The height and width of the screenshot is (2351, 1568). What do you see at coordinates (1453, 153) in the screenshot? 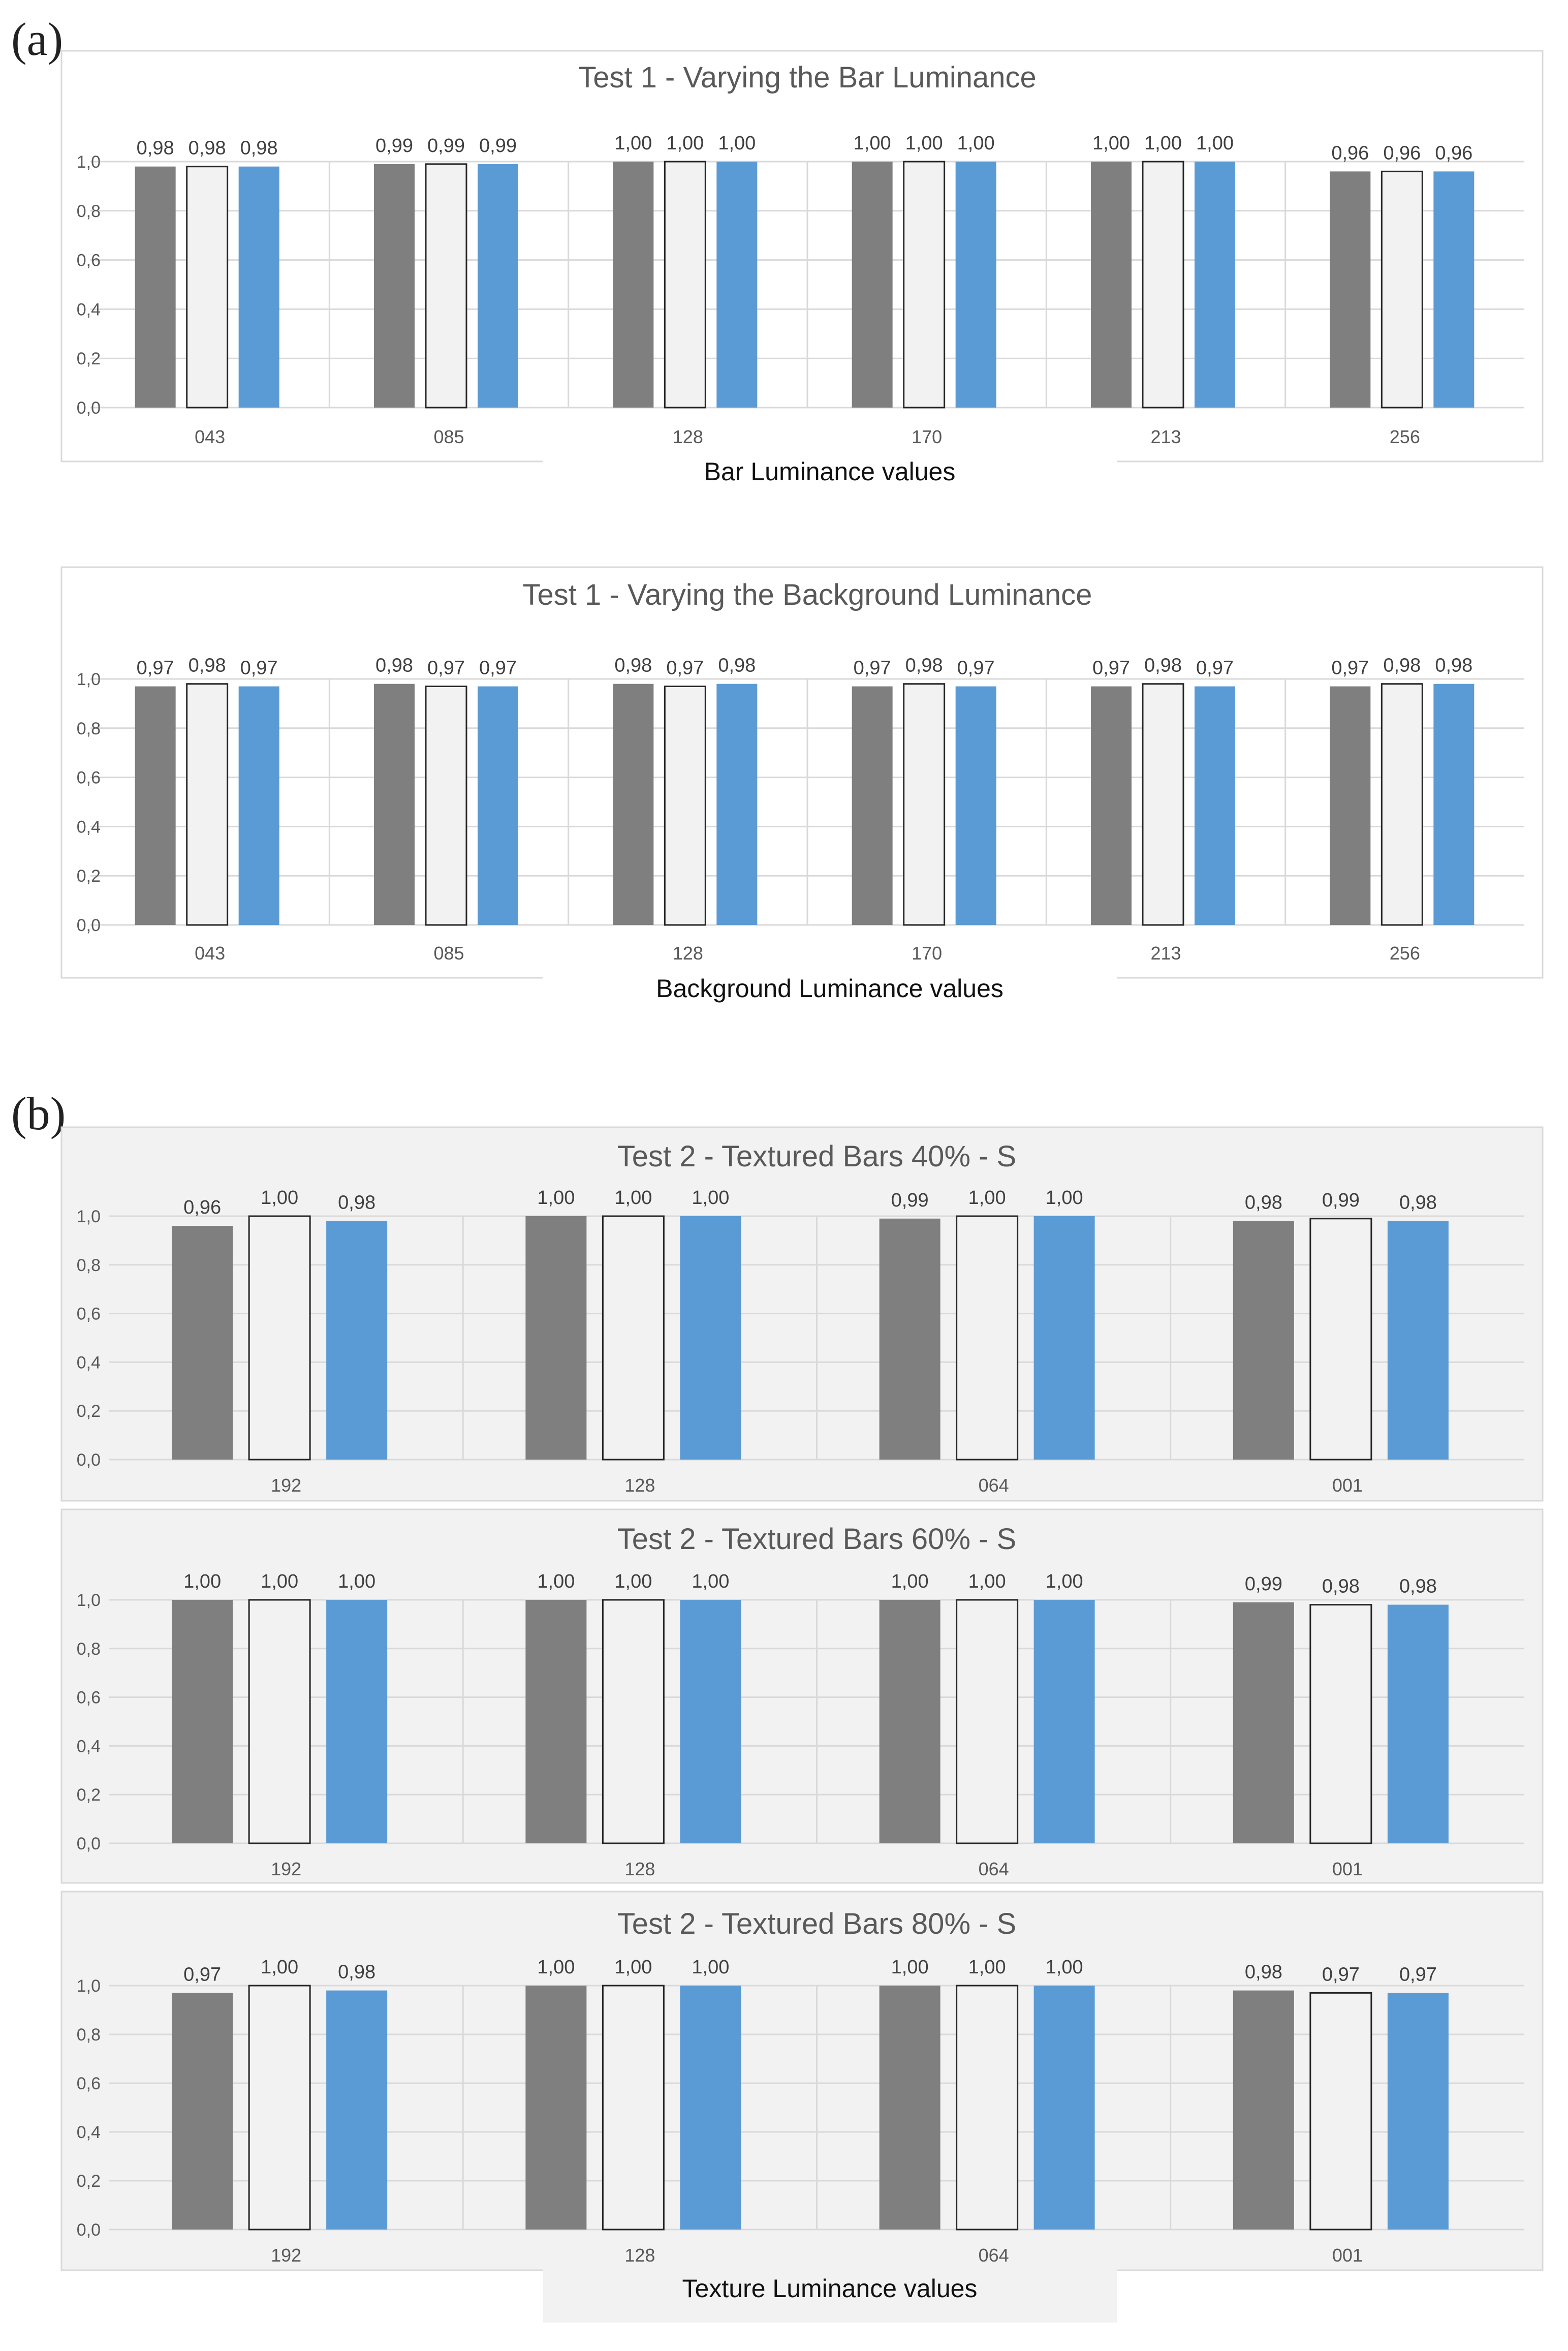
I see `data-label: 0,96` at bounding box center [1453, 153].